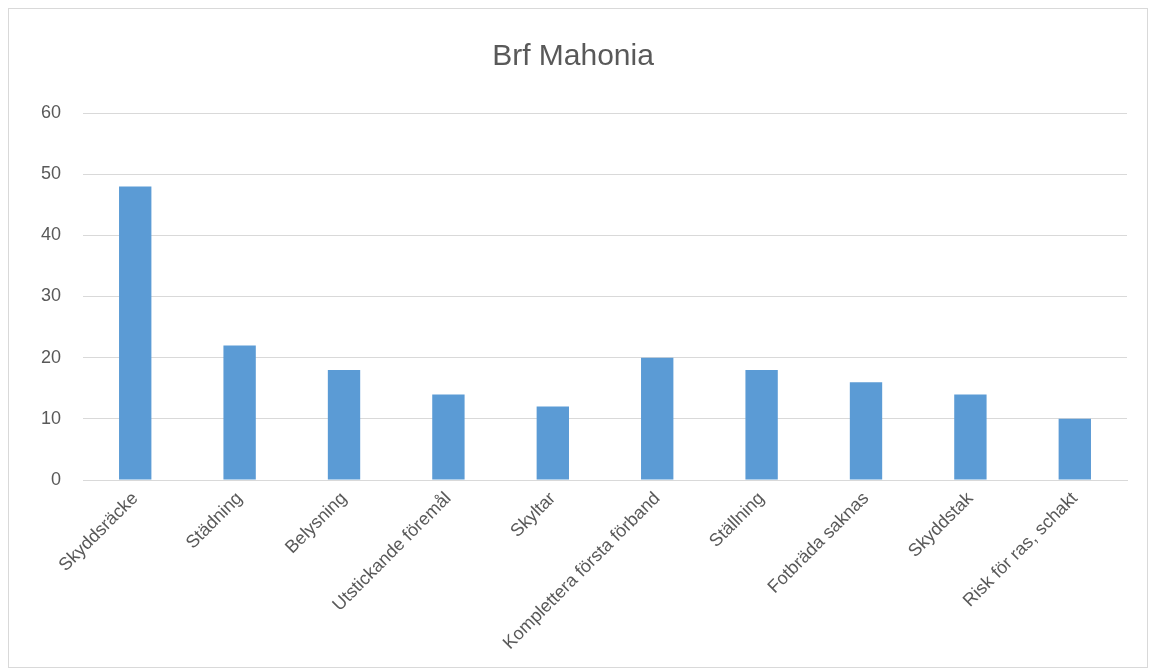 The width and height of the screenshot is (1154, 672). I want to click on y-tick-label: 10, so click(51, 417).